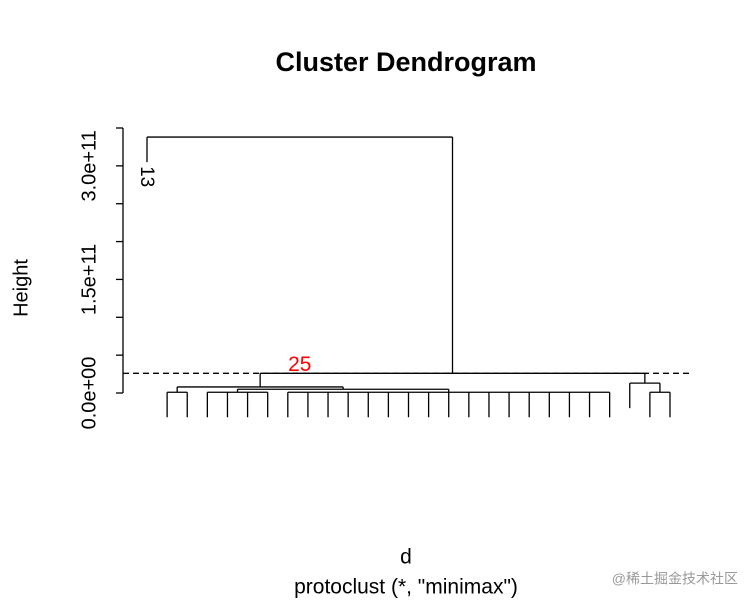 This screenshot has height=606, width=756. Describe the element at coordinates (406, 557) in the screenshot. I see `x-axis-title: d` at that location.